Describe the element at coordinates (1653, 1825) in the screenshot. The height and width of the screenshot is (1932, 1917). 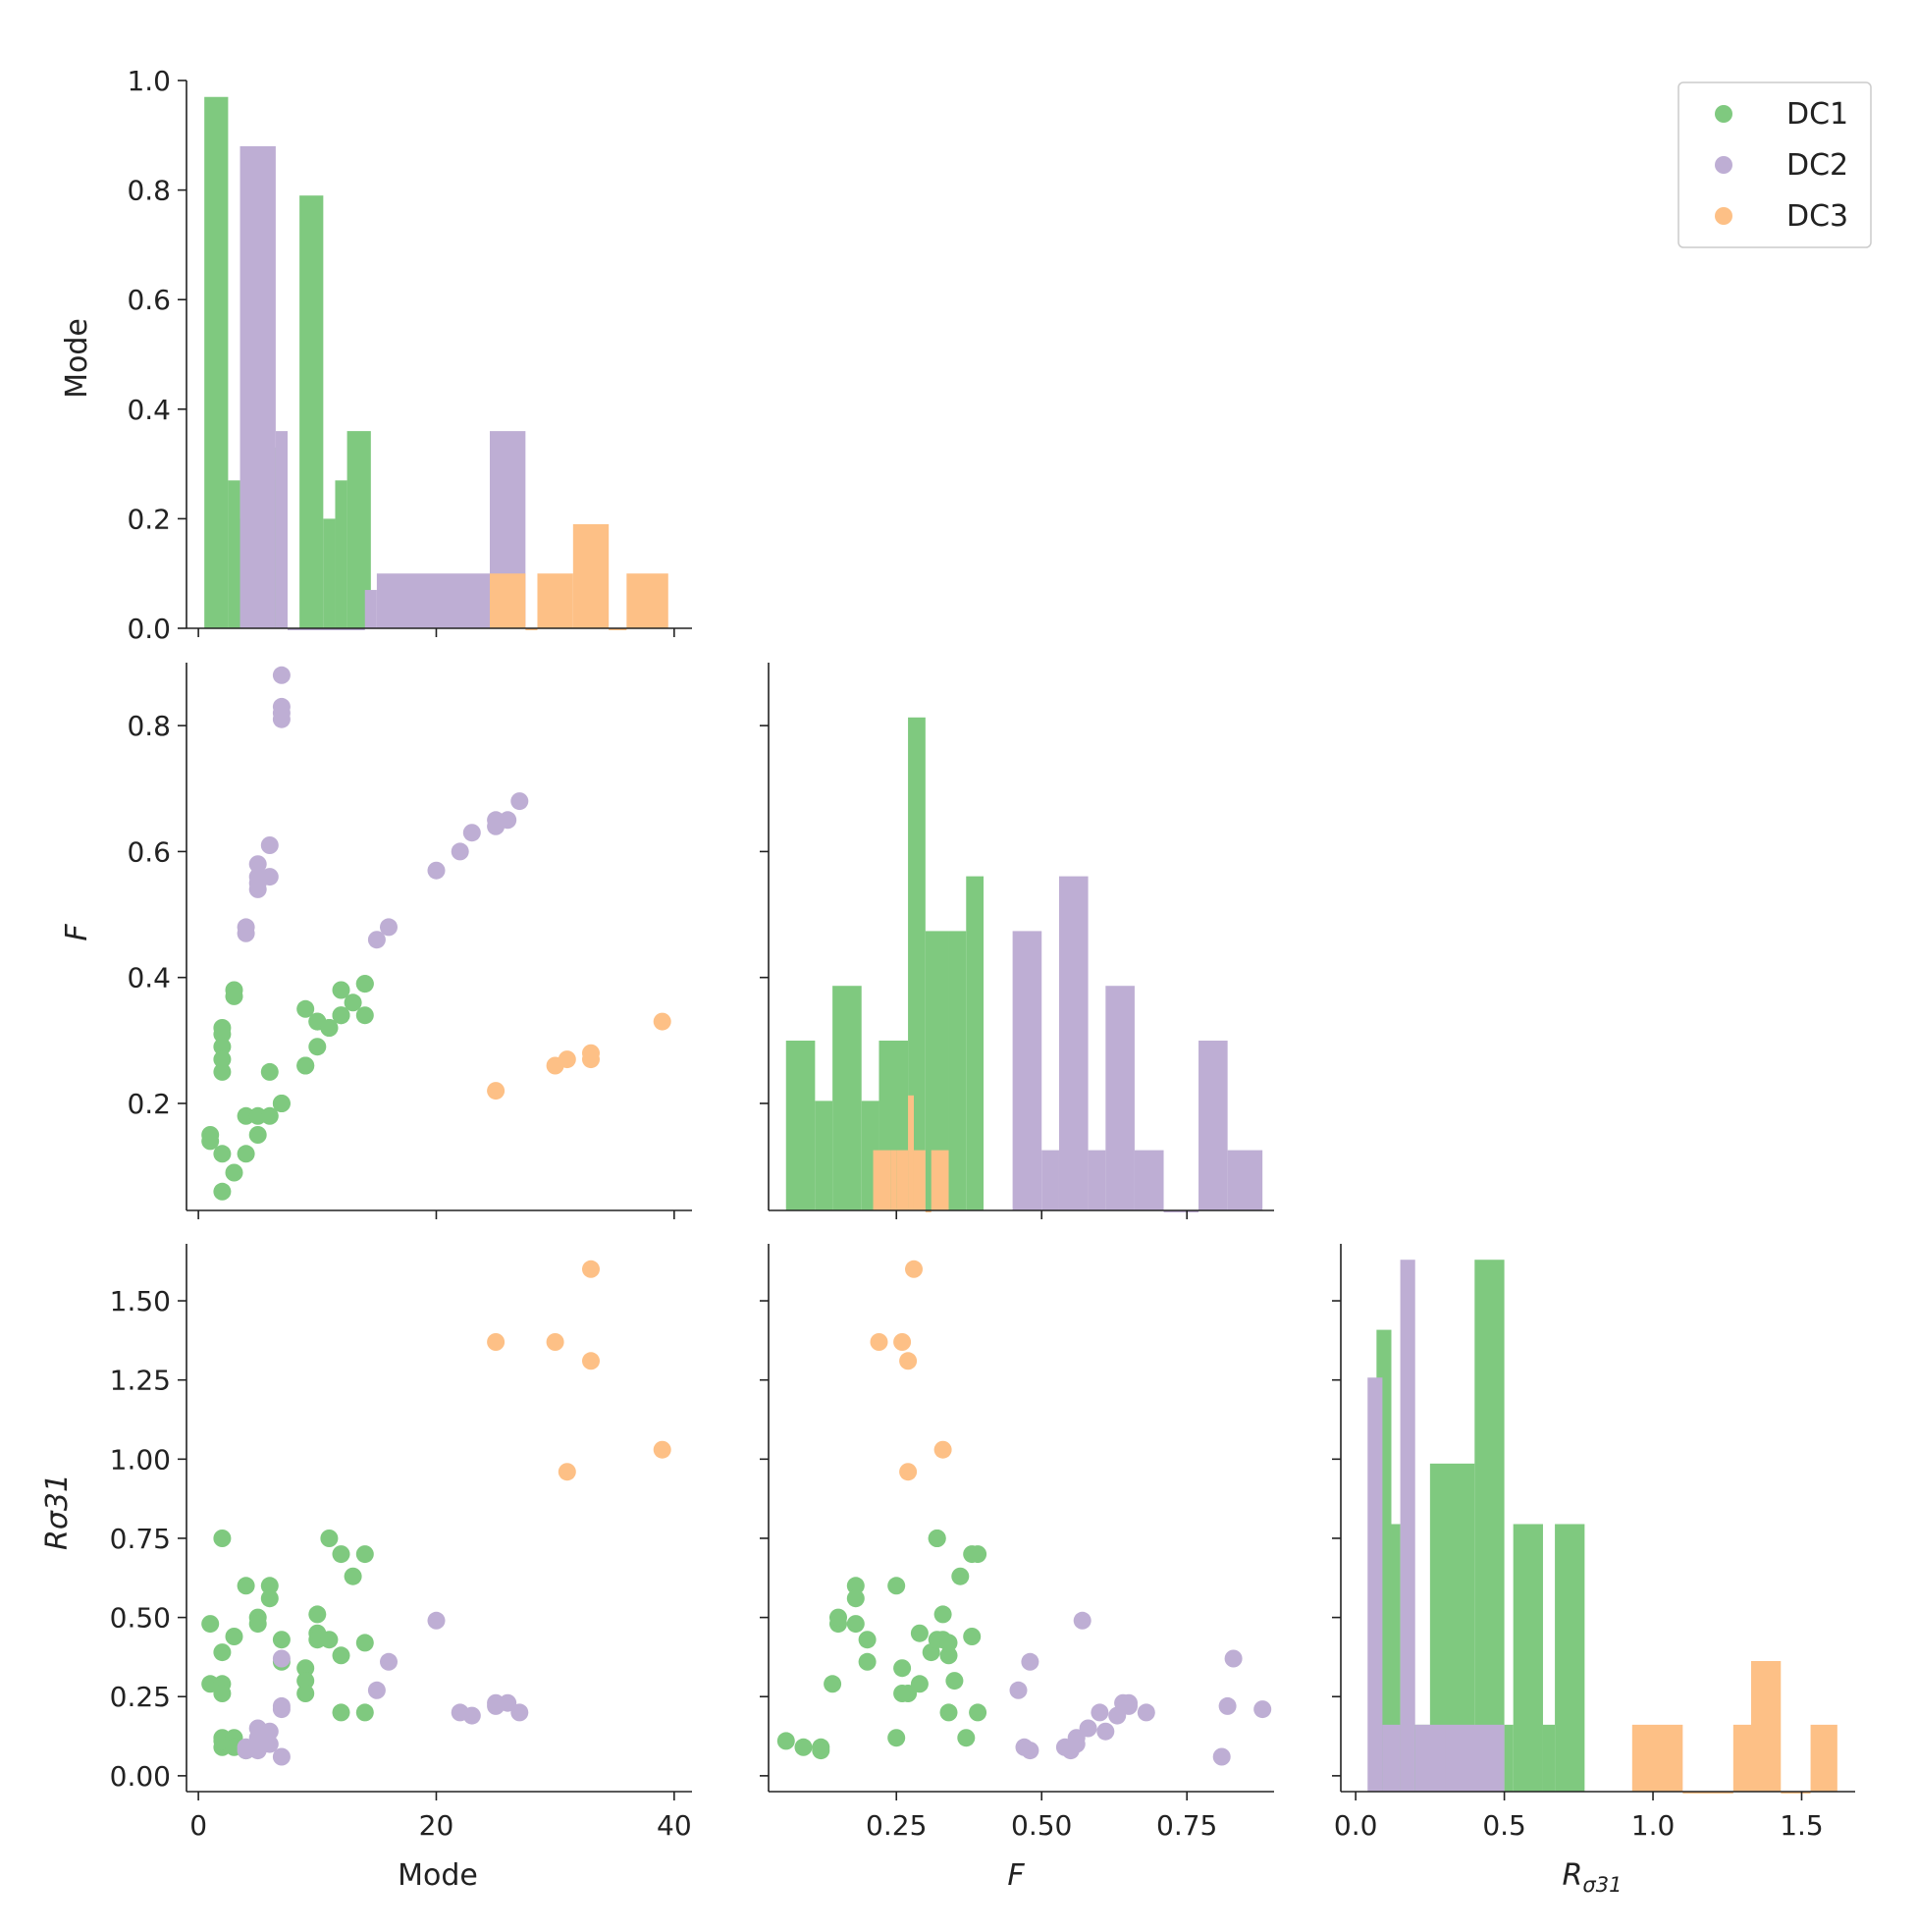
I see `x-tick-label-r2c2-1.0: 1.0` at that location.